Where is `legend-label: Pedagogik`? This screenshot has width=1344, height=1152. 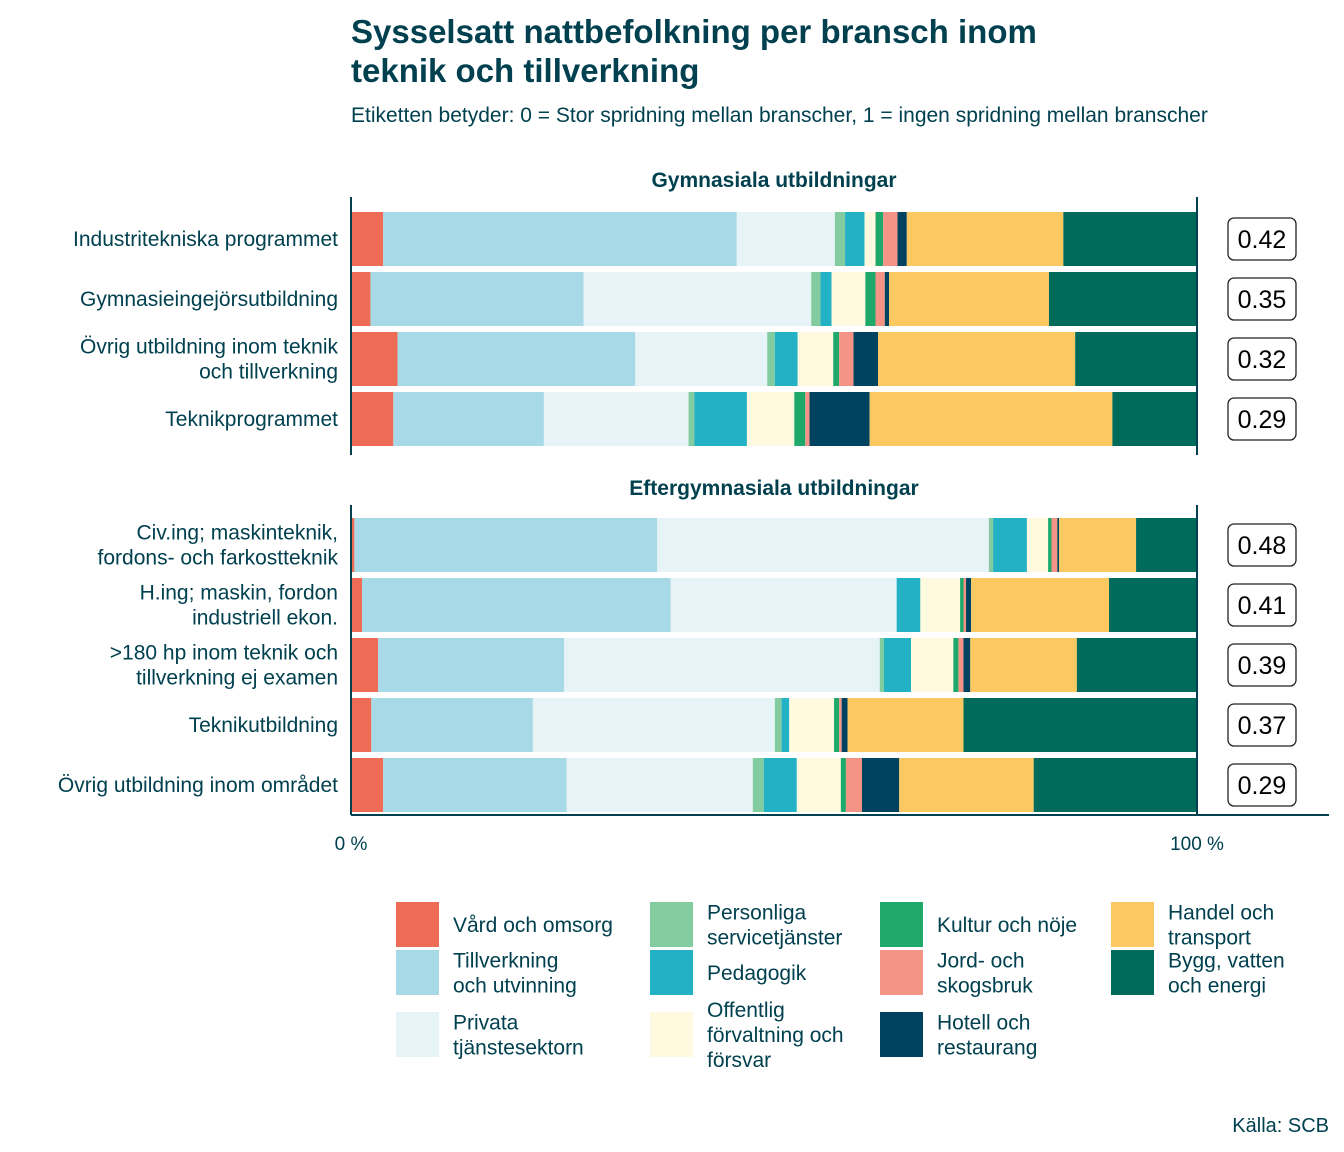
legend-label: Pedagogik is located at coordinates (757, 973).